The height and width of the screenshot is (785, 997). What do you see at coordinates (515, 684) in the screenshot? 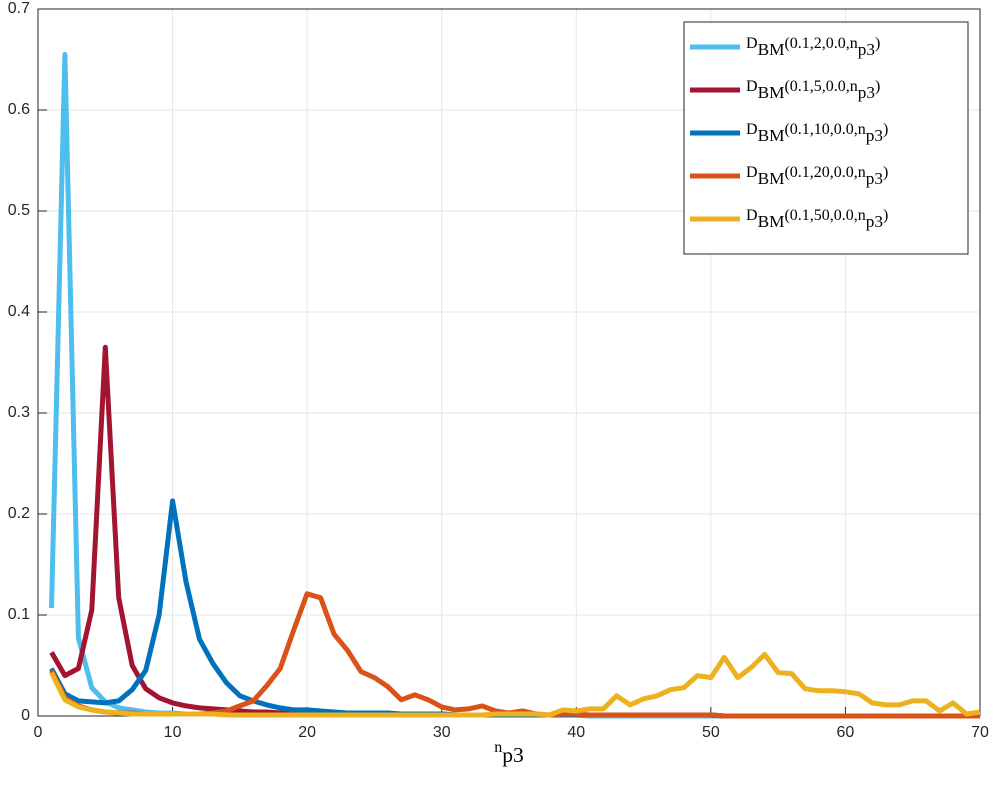
I see `series-line` at bounding box center [515, 684].